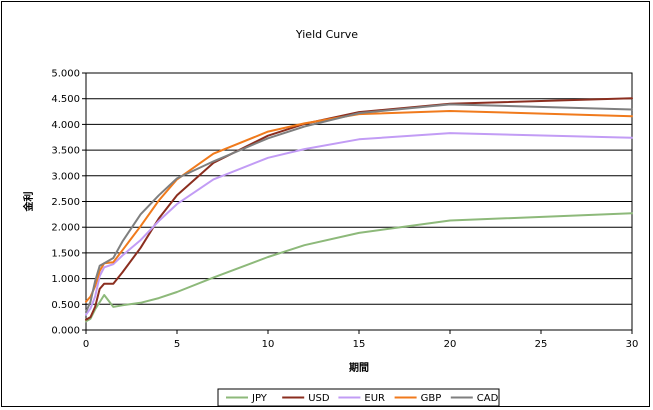 The height and width of the screenshot is (410, 653). What do you see at coordinates (65, 176) in the screenshot?
I see `y-tick-label: 3.000` at bounding box center [65, 176].